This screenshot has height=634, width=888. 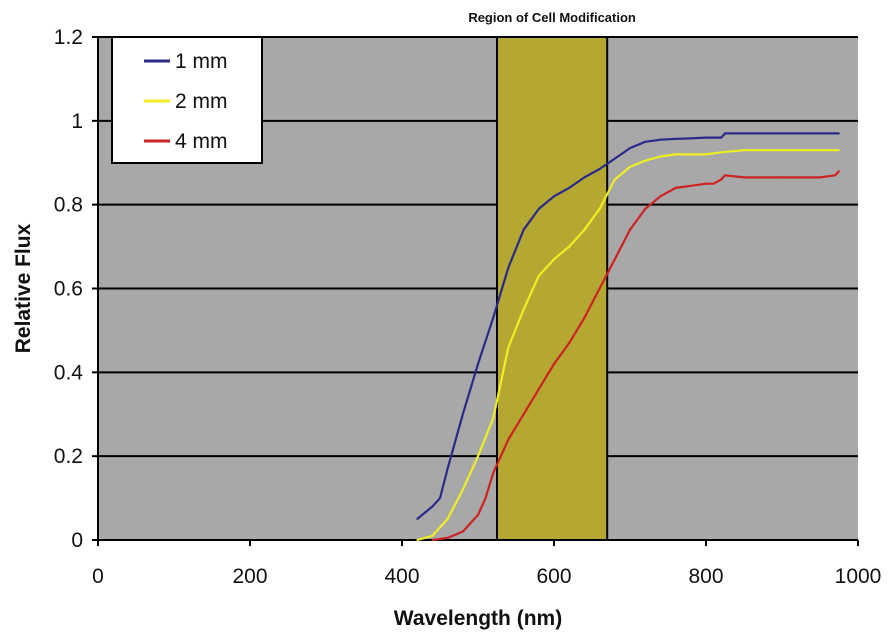 What do you see at coordinates (68, 456) in the screenshot?
I see `y-tick-label: 0.2` at bounding box center [68, 456].